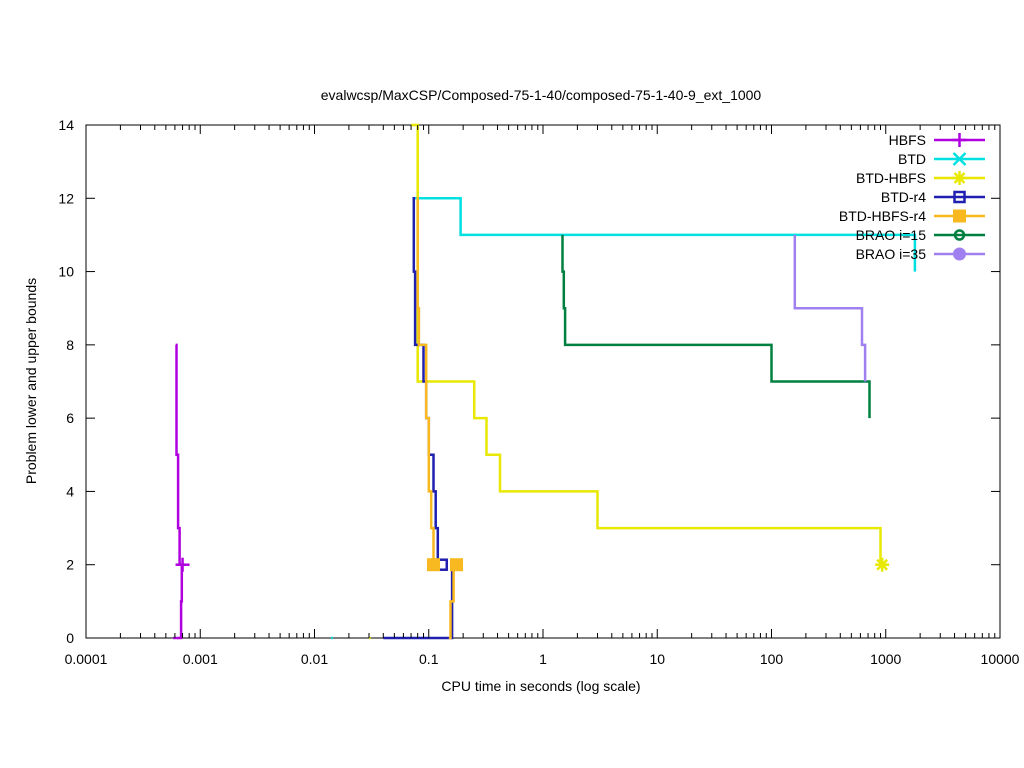  Describe the element at coordinates (200, 659) in the screenshot. I see `x-tick-label: 0.001` at that location.